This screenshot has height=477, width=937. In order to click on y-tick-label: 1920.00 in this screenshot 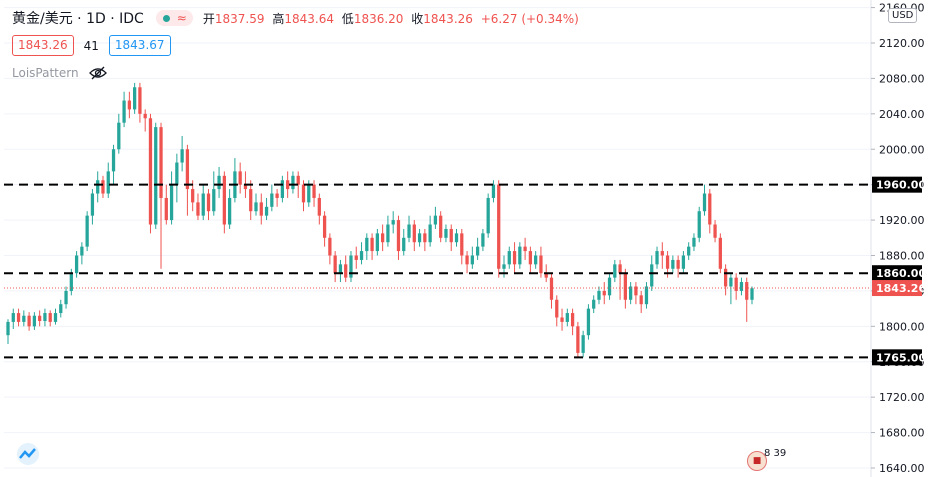, I will do `click(902, 220)`.